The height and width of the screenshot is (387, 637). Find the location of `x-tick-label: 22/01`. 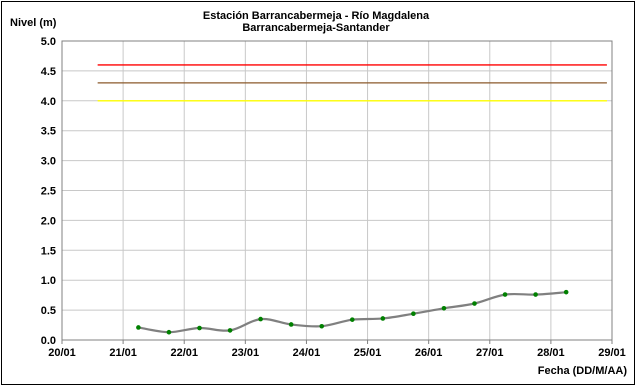

x-tick-label: 22/01 is located at coordinates (184, 353).